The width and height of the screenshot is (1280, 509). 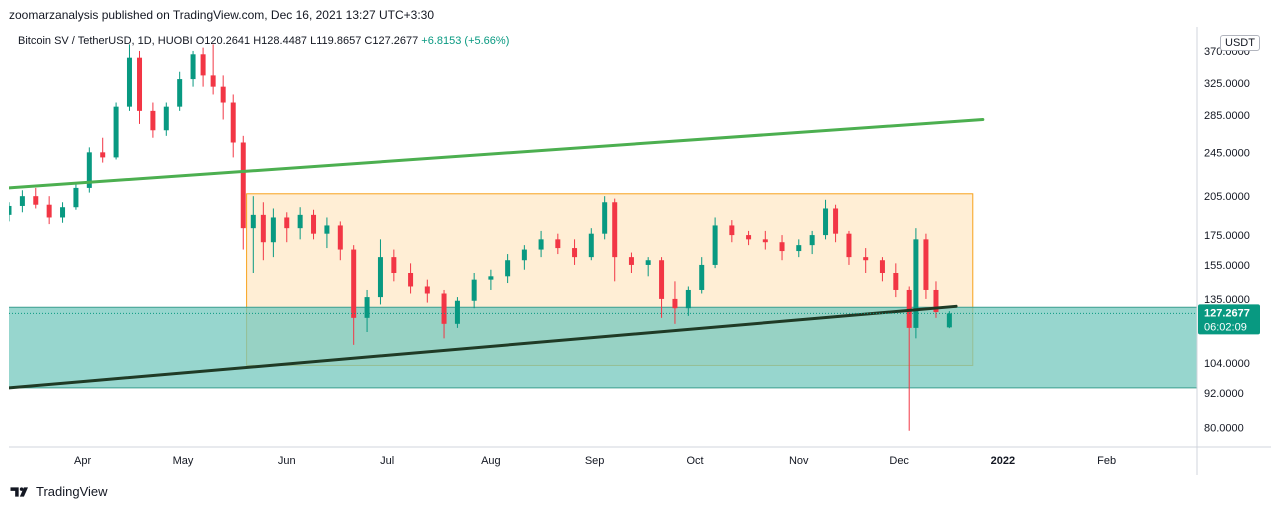 I want to click on time-tick-label: 2022, so click(x=1003, y=461).